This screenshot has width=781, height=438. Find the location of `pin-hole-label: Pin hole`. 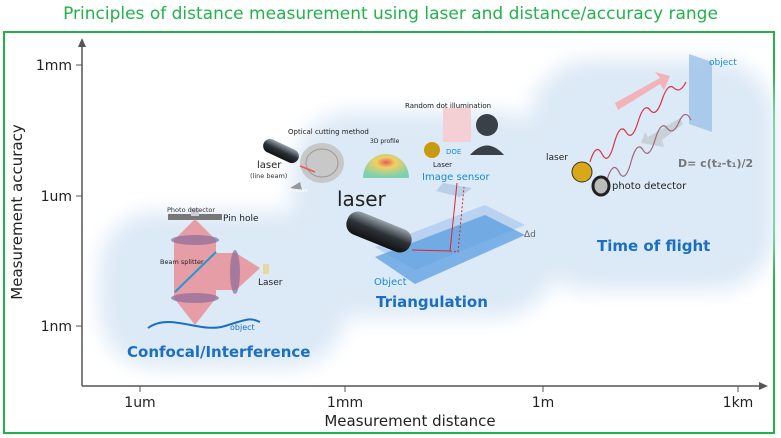

pin-hole-label: Pin hole is located at coordinates (241, 219).